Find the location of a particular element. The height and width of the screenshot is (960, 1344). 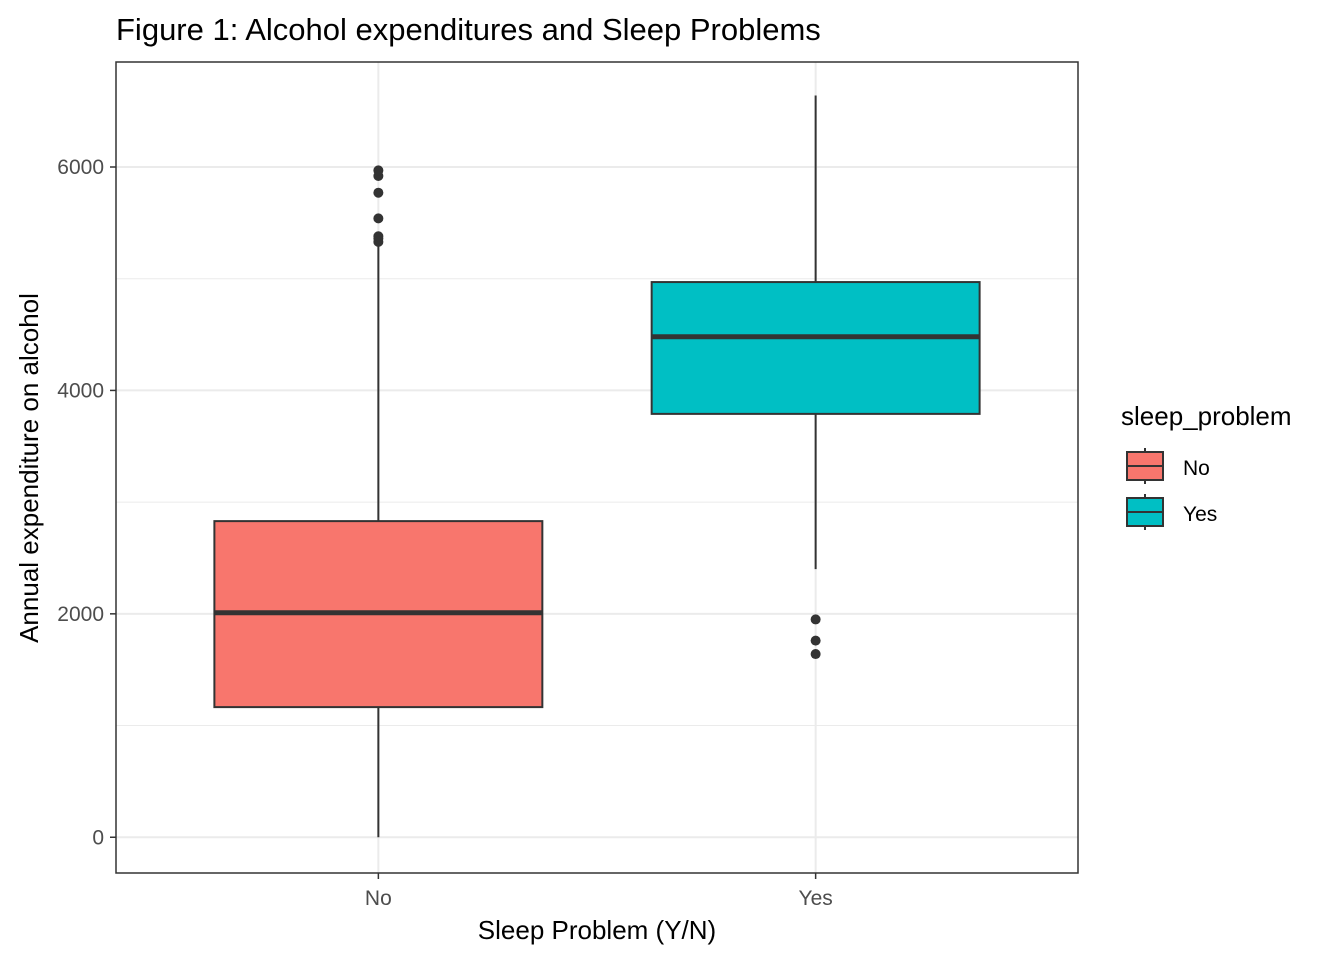

y-tick-label: 2000 is located at coordinates (80, 614).